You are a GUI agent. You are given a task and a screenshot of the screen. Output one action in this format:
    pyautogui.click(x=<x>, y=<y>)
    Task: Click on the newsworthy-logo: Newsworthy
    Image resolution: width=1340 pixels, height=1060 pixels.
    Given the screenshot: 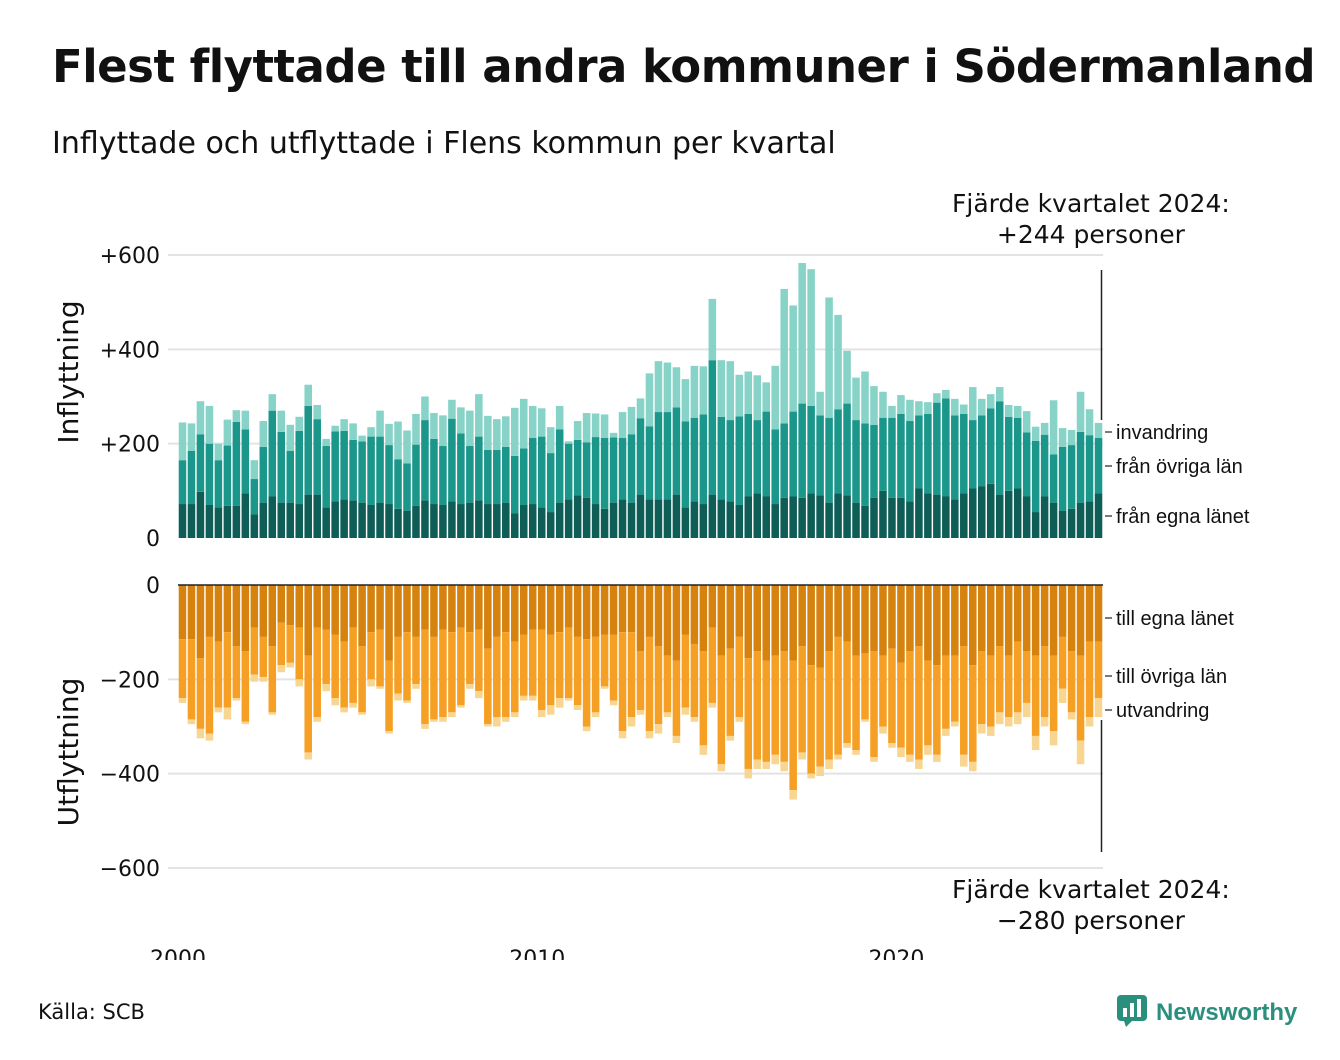 What is the action you would take?
    pyautogui.click(x=1206, y=1013)
    